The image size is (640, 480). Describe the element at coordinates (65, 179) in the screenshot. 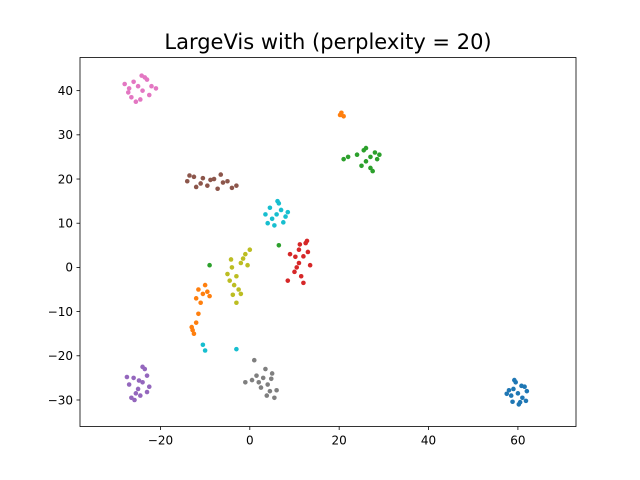

I see `y-tick-label: 20` at that location.